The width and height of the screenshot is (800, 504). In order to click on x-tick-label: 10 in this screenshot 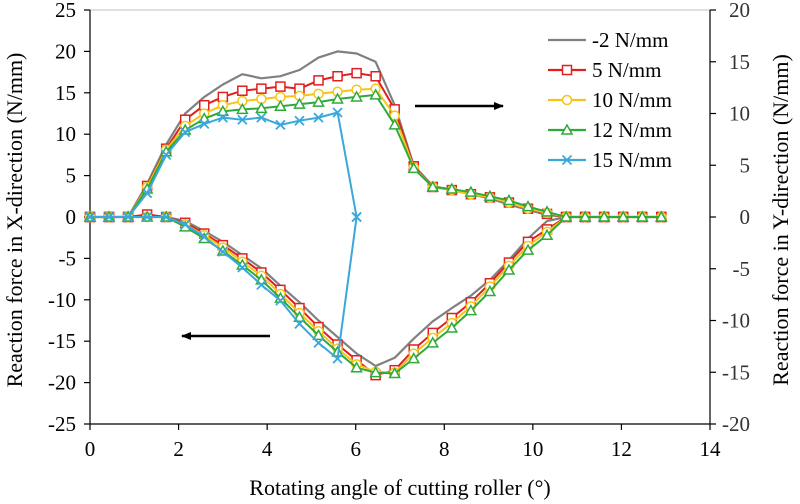, I will do `click(532, 449)`.